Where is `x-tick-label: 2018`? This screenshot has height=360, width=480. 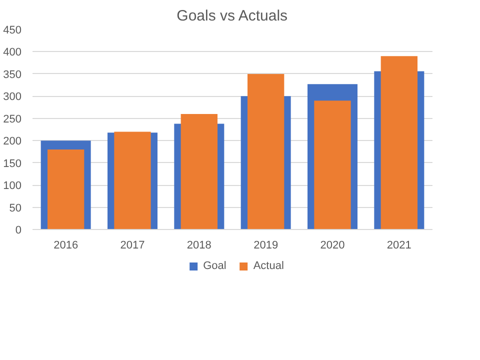 x-tick-label: 2018 is located at coordinates (199, 246).